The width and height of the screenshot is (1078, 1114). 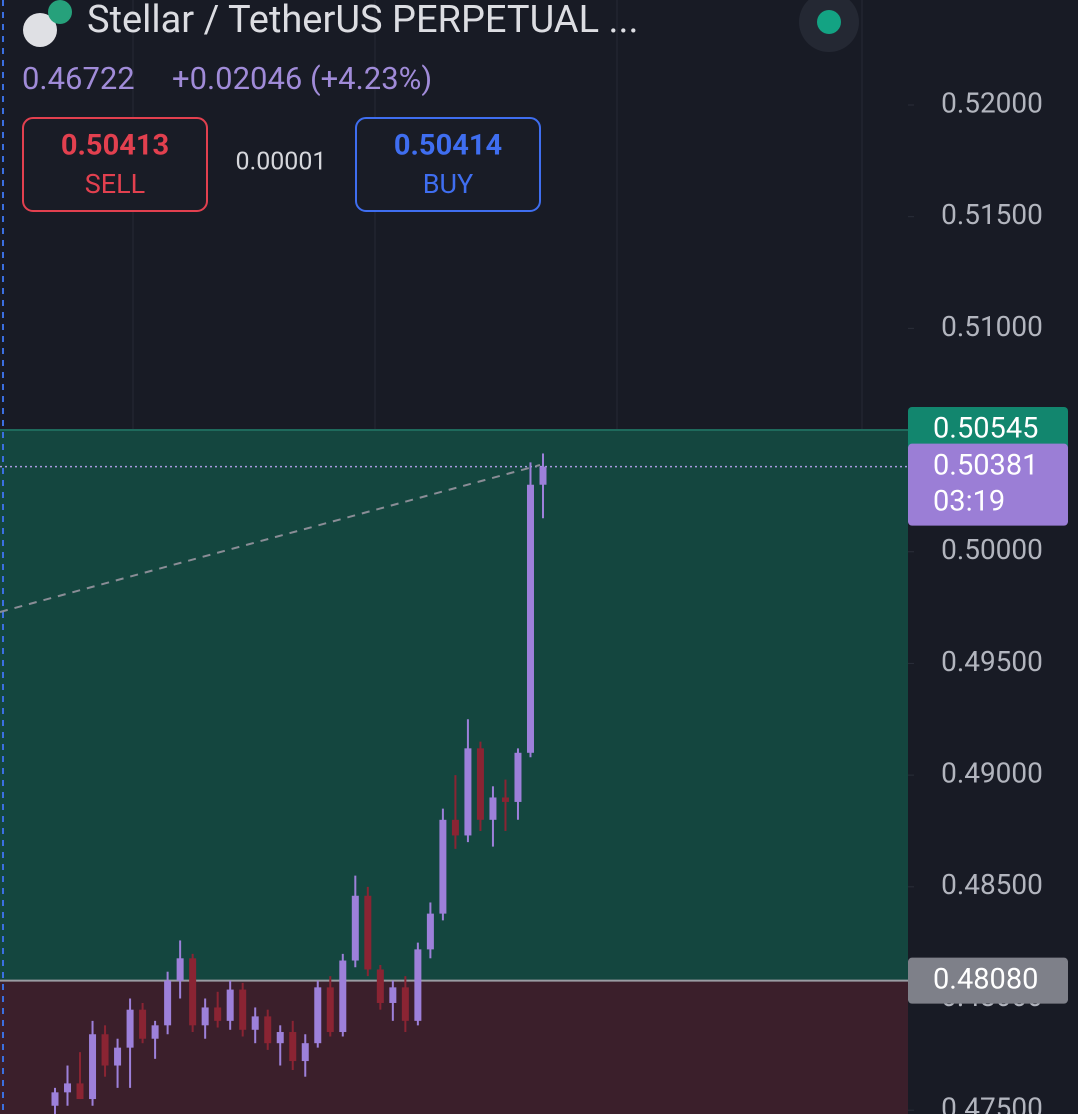 I want to click on y-tick-label: 0.47500, so click(x=992, y=1103).